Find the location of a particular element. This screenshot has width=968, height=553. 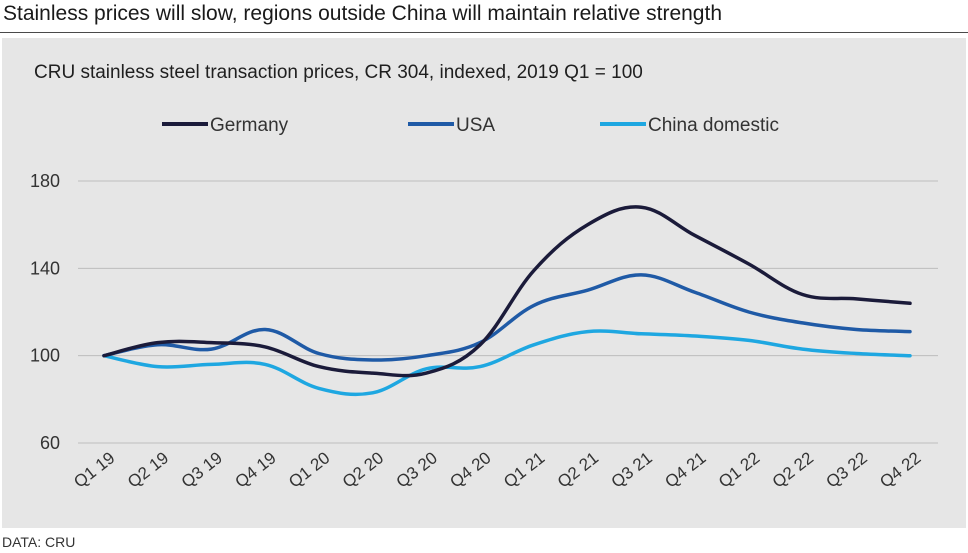

series-line-usa is located at coordinates (507, 317).